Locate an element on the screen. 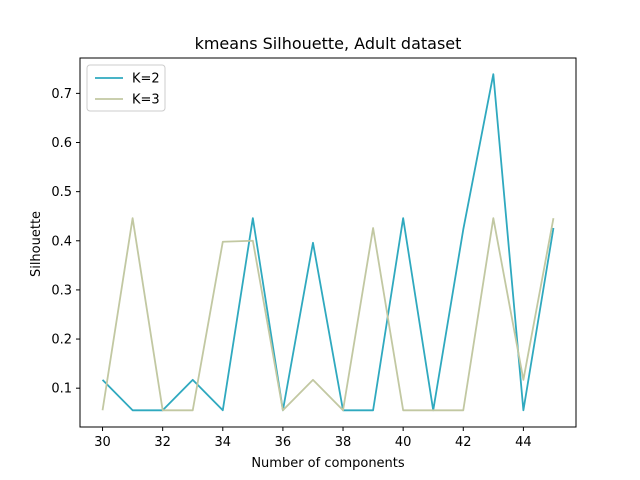  x-tick-label: 40 is located at coordinates (403, 442).